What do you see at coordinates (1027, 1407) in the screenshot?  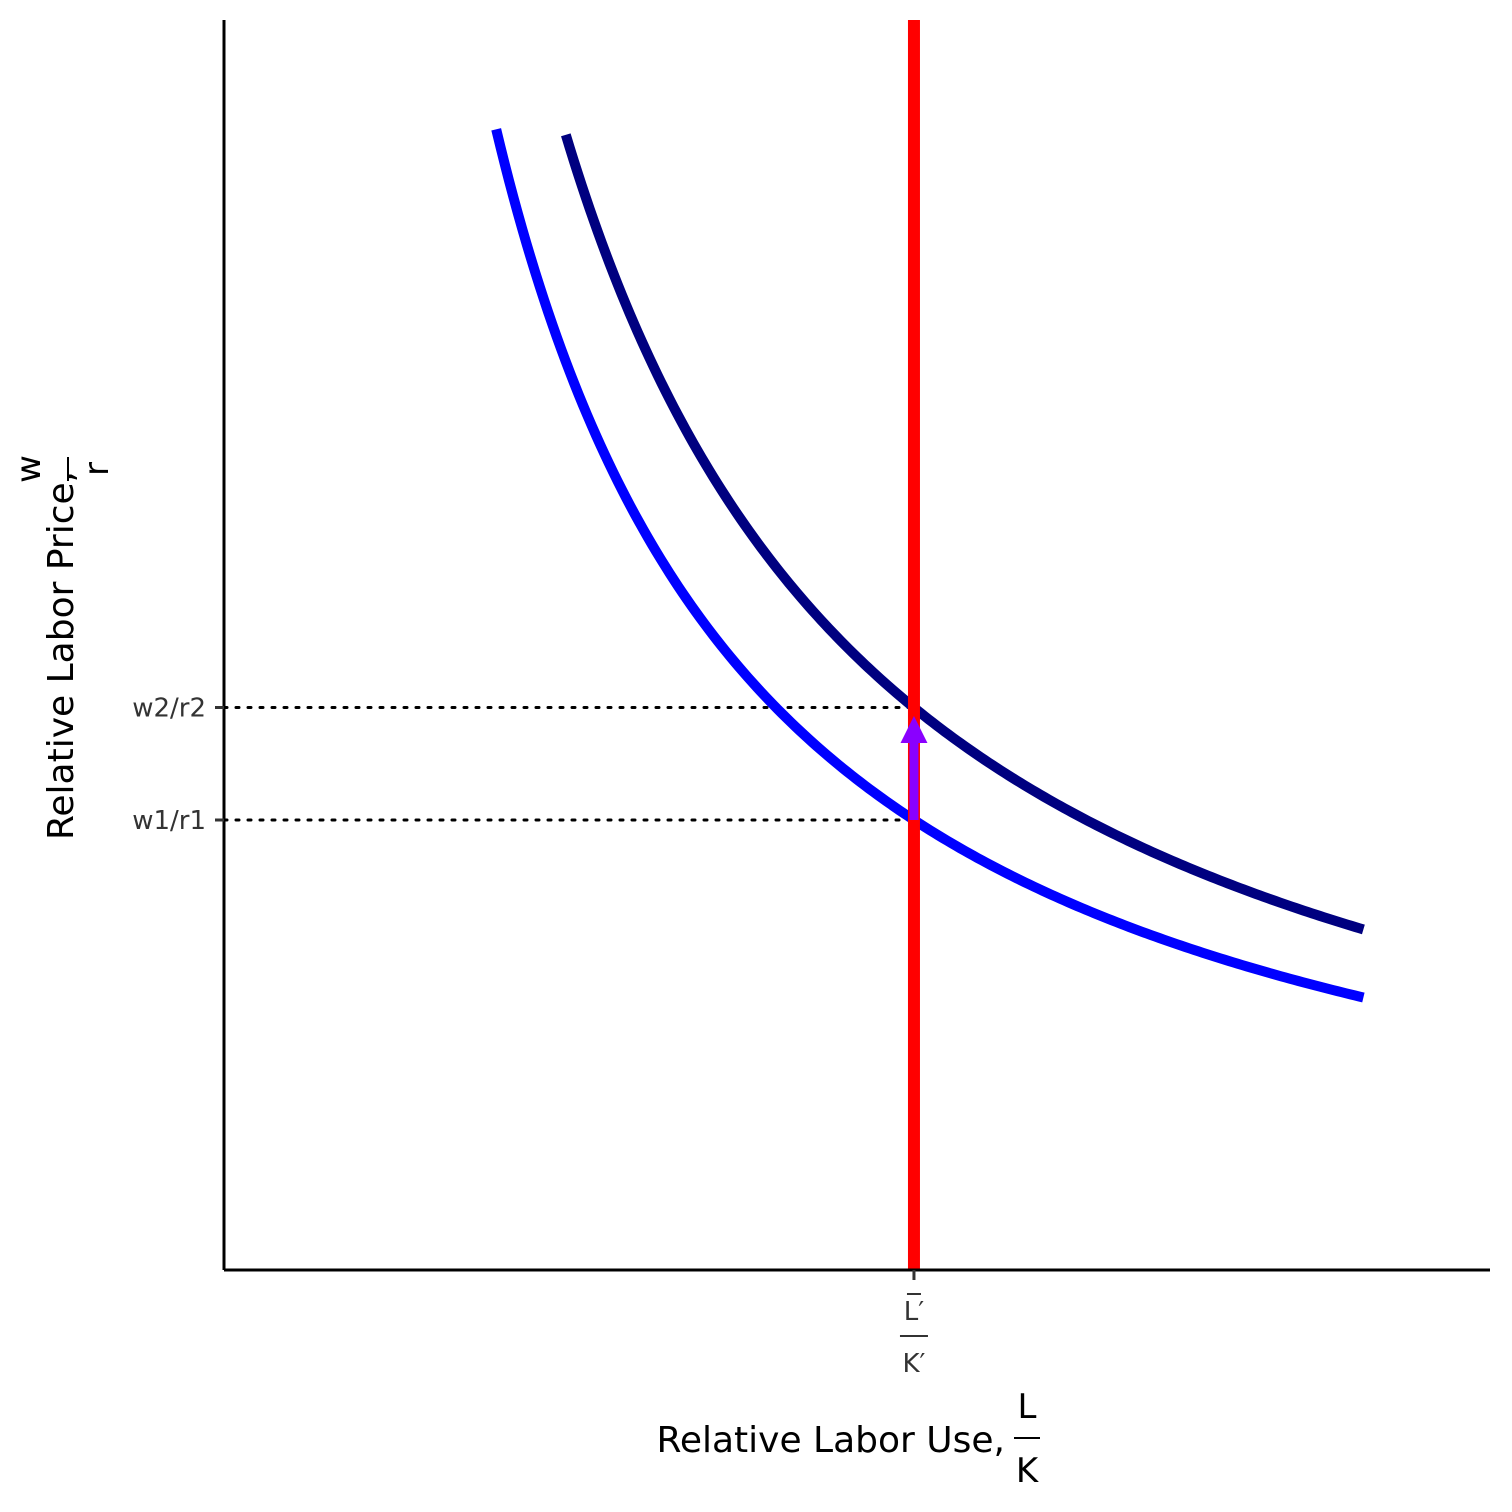 I see `x-axis-title-numerator: L` at bounding box center [1027, 1407].